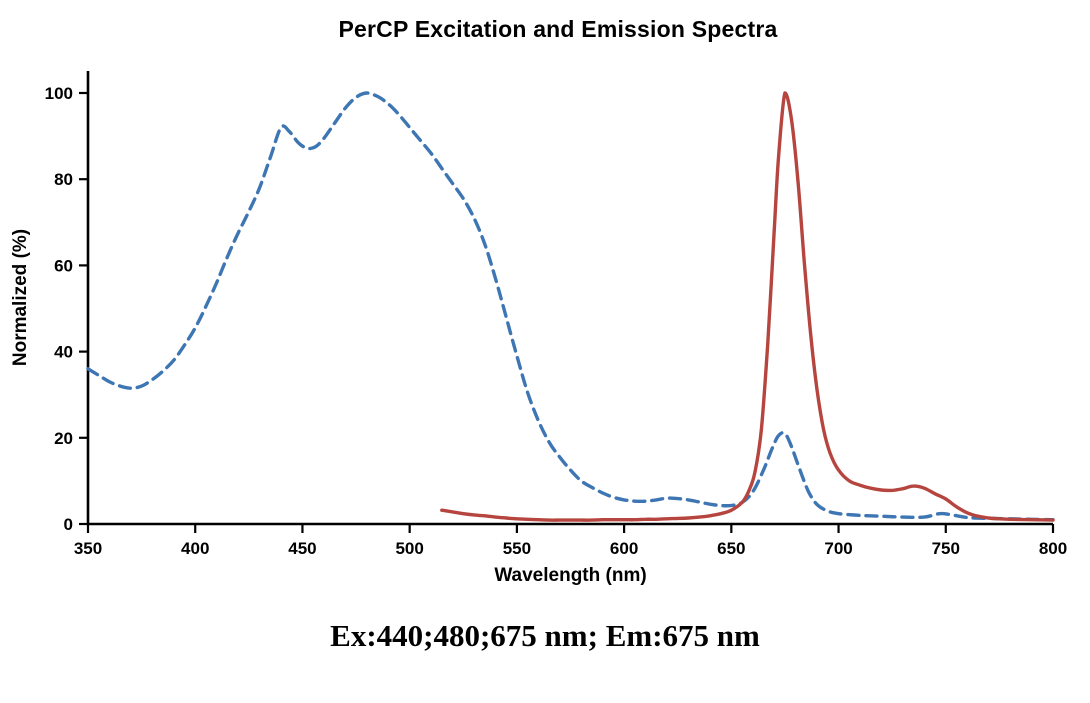 This screenshot has width=1090, height=703. What do you see at coordinates (624, 548) in the screenshot?
I see `x-tick-label: 600` at bounding box center [624, 548].